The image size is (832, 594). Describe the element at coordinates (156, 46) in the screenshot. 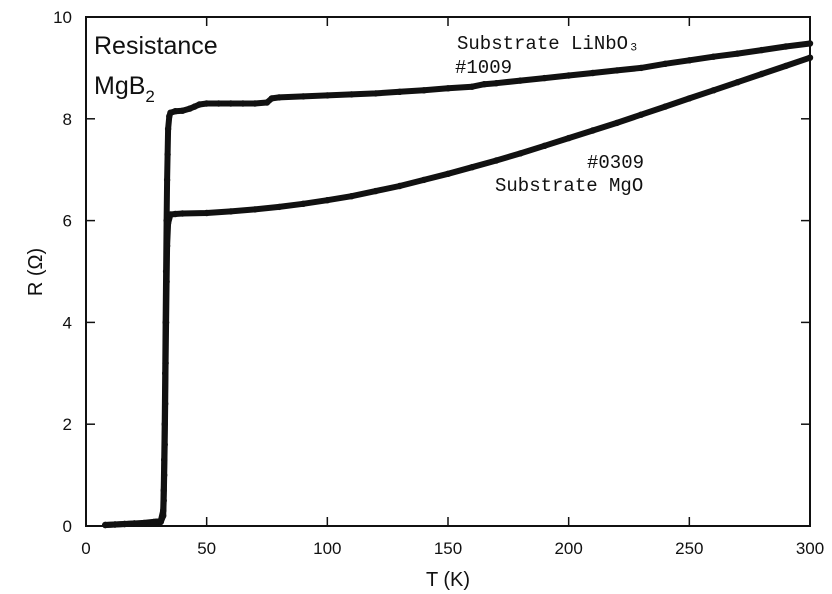

I see `chart-title: Resistance` at that location.